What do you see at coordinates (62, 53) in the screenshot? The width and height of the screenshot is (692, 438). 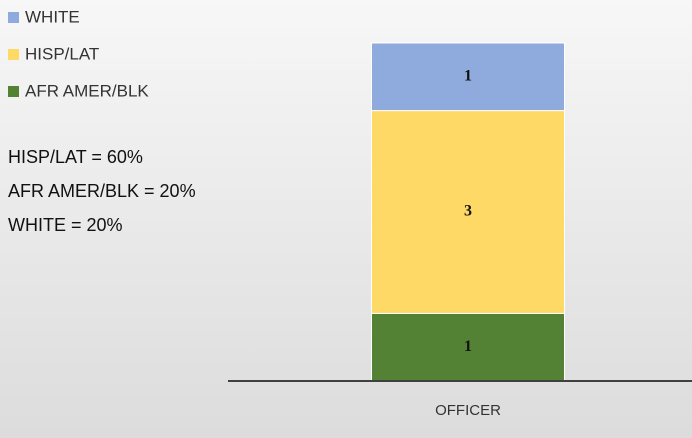 I see `legend-label: HISP/LAT` at bounding box center [62, 53].